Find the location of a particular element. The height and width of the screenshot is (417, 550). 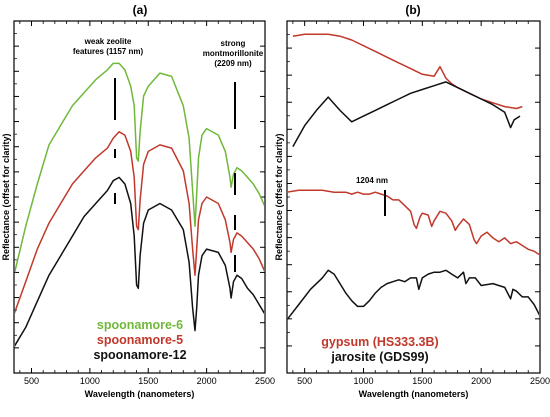

legend-entry: spoonamore-12 is located at coordinates (139, 355).